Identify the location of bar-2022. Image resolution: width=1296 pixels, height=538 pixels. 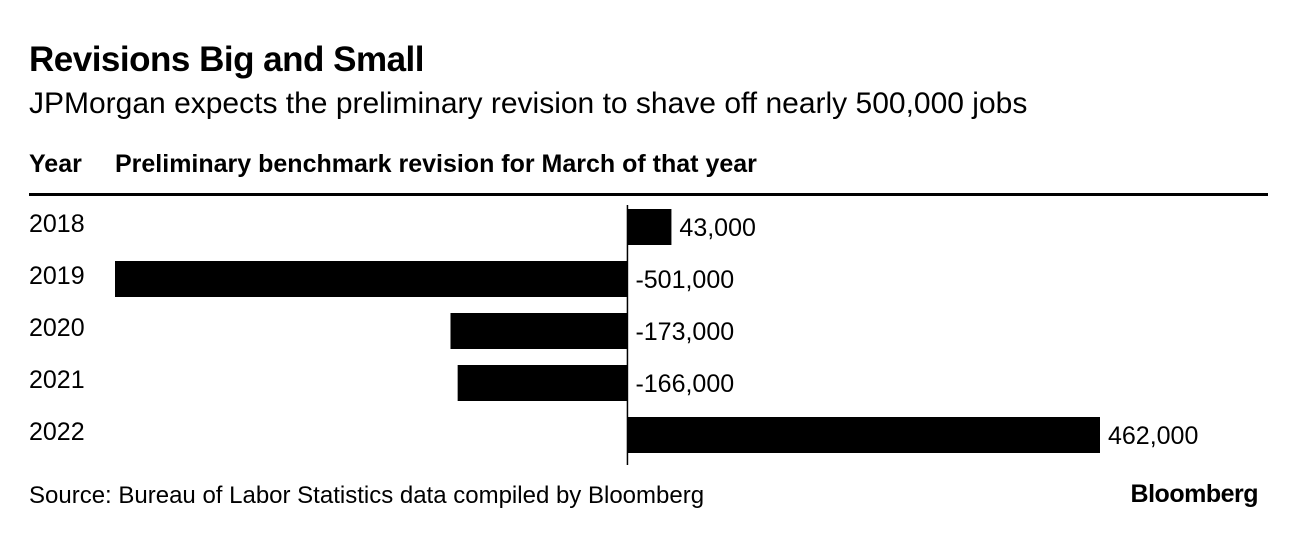
(863, 435).